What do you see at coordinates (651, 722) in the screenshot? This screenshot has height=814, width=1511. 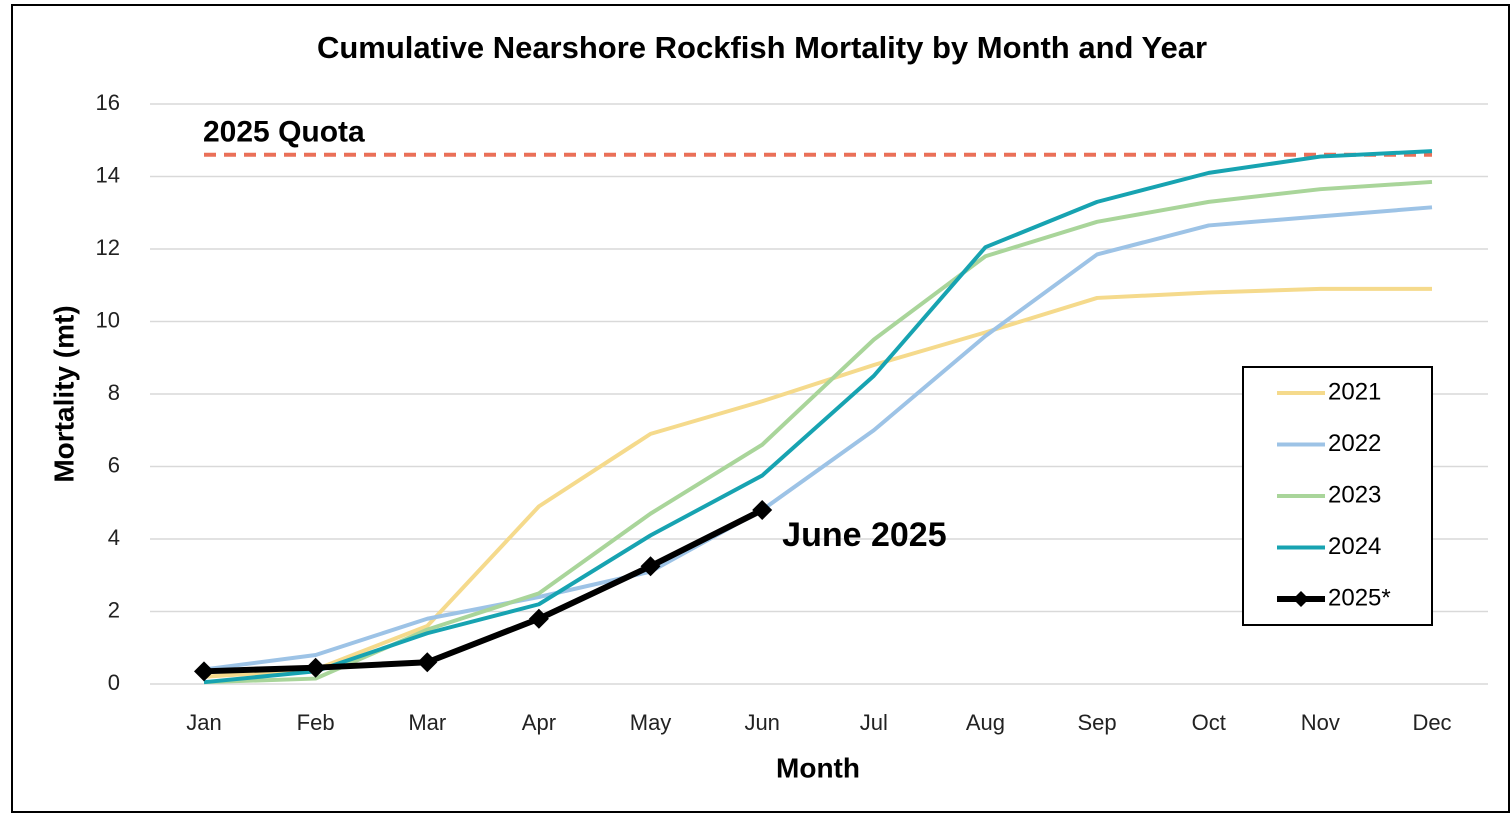 I see `x-tick-label: May` at bounding box center [651, 722].